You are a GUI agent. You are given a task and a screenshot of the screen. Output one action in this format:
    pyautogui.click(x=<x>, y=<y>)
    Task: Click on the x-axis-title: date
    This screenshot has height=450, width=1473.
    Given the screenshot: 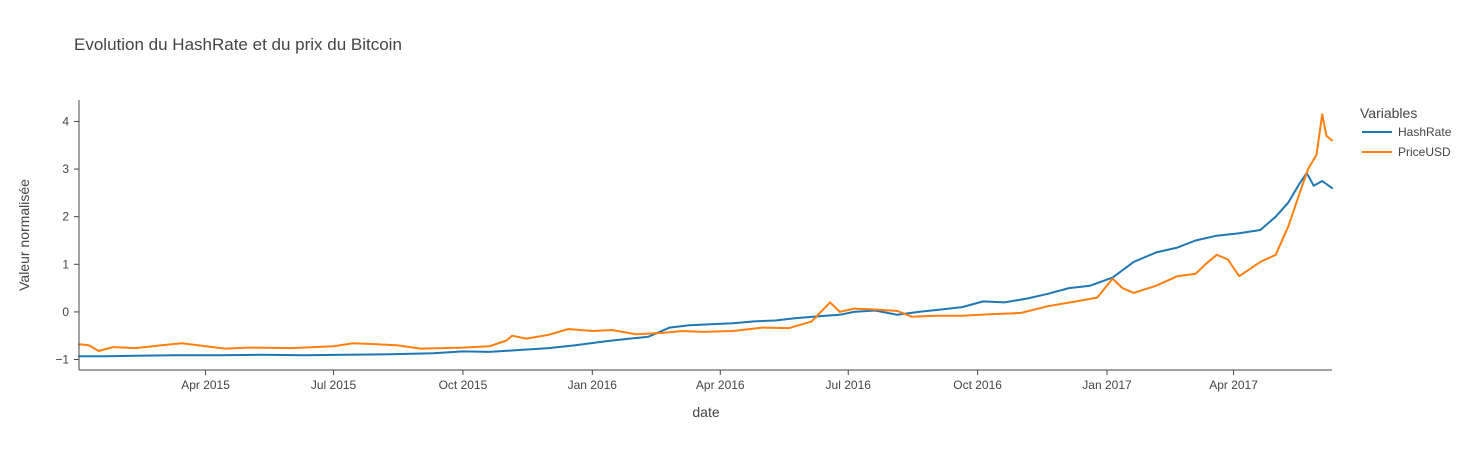 What is the action you would take?
    pyautogui.click(x=705, y=412)
    